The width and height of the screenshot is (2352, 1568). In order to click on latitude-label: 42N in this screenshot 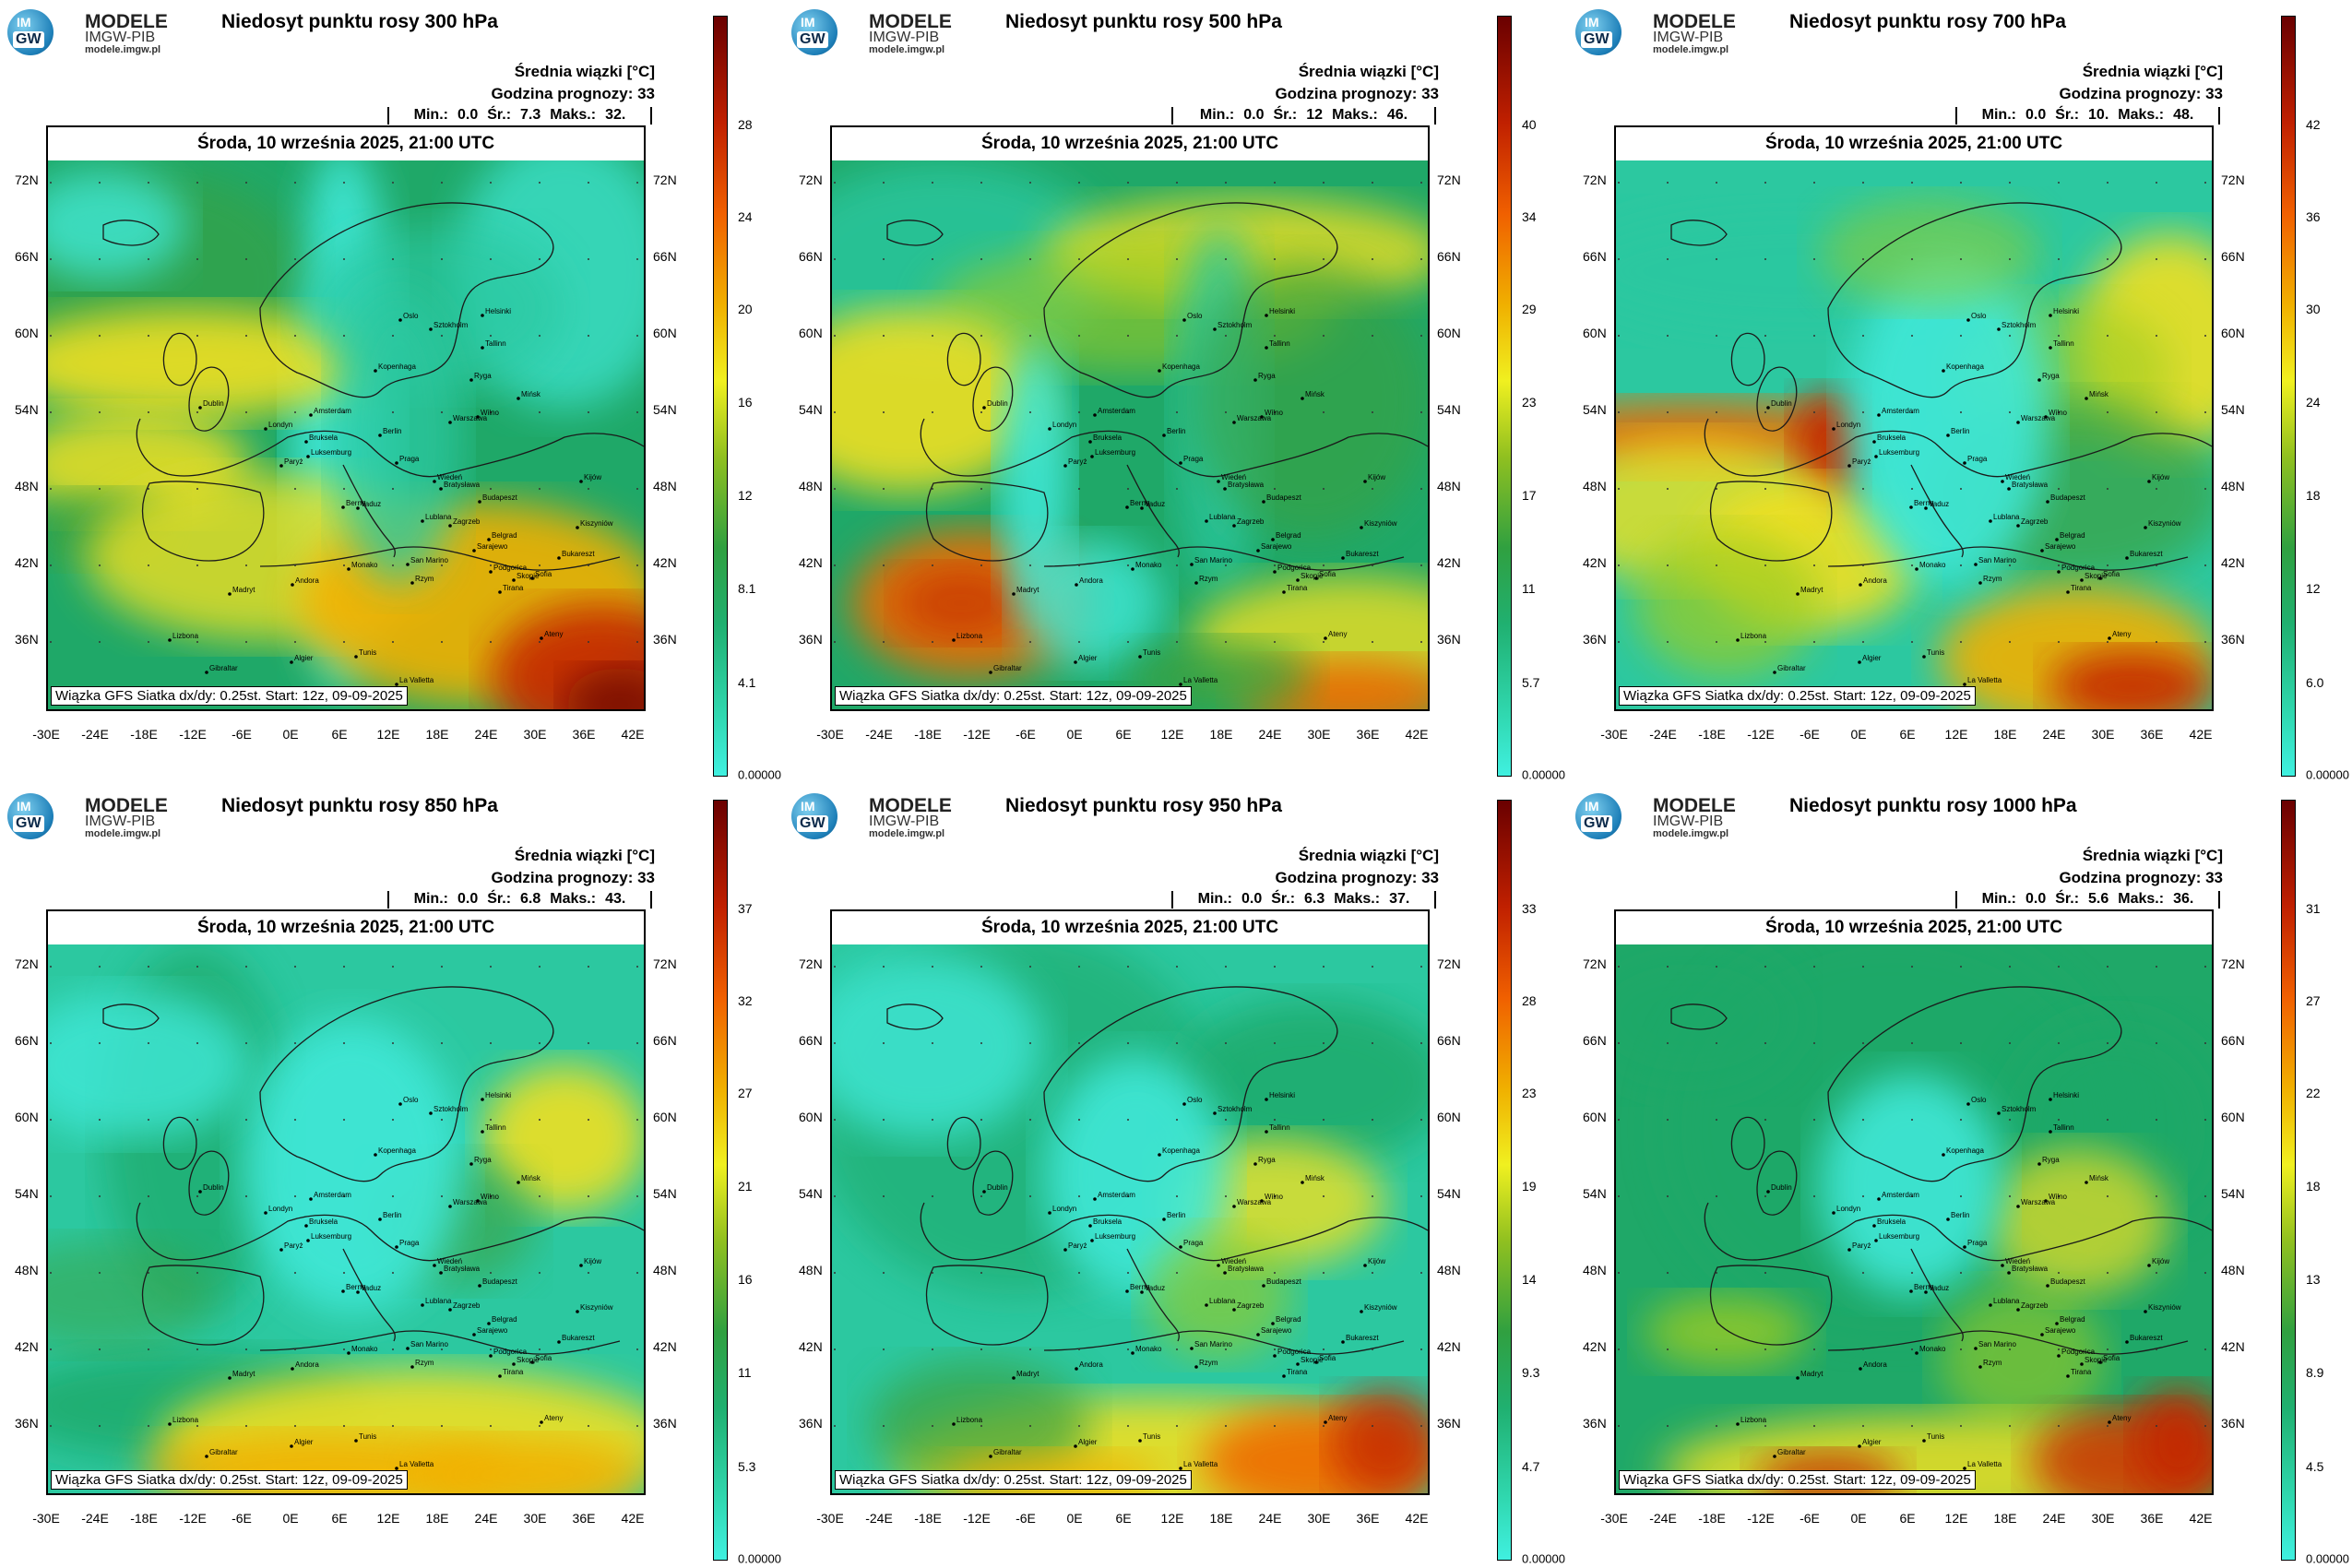, I will do `click(811, 1346)`.